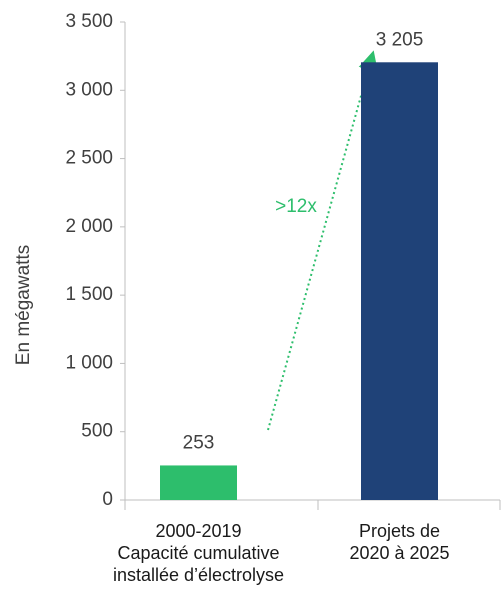 This screenshot has height=592, width=502. Describe the element at coordinates (399, 542) in the screenshot. I see `x-tick-label: Projets de 2020 à 2025` at that location.